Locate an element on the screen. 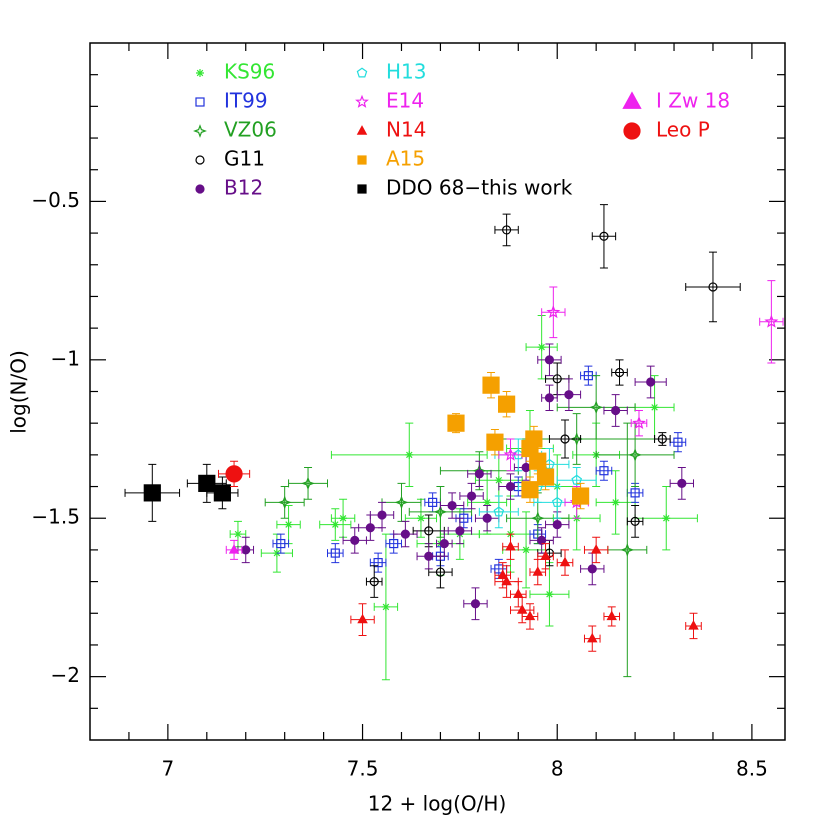 The image size is (830, 830). legend-label: I Zw 18 is located at coordinates (693, 101).